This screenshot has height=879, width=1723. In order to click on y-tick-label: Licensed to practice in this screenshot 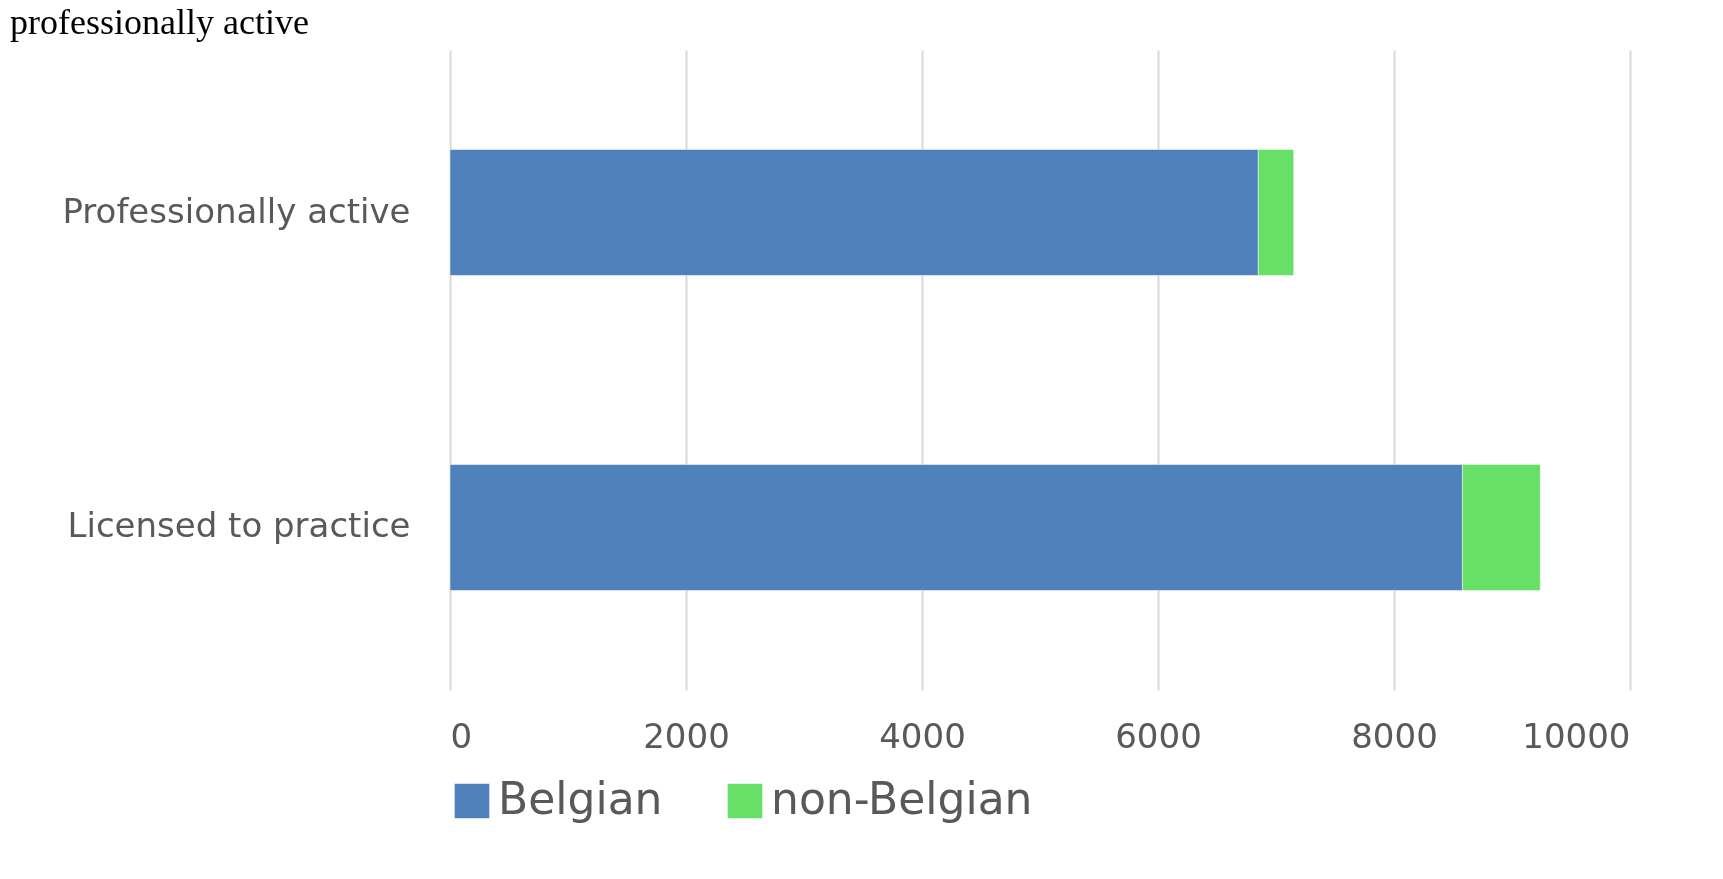, I will do `click(239, 525)`.